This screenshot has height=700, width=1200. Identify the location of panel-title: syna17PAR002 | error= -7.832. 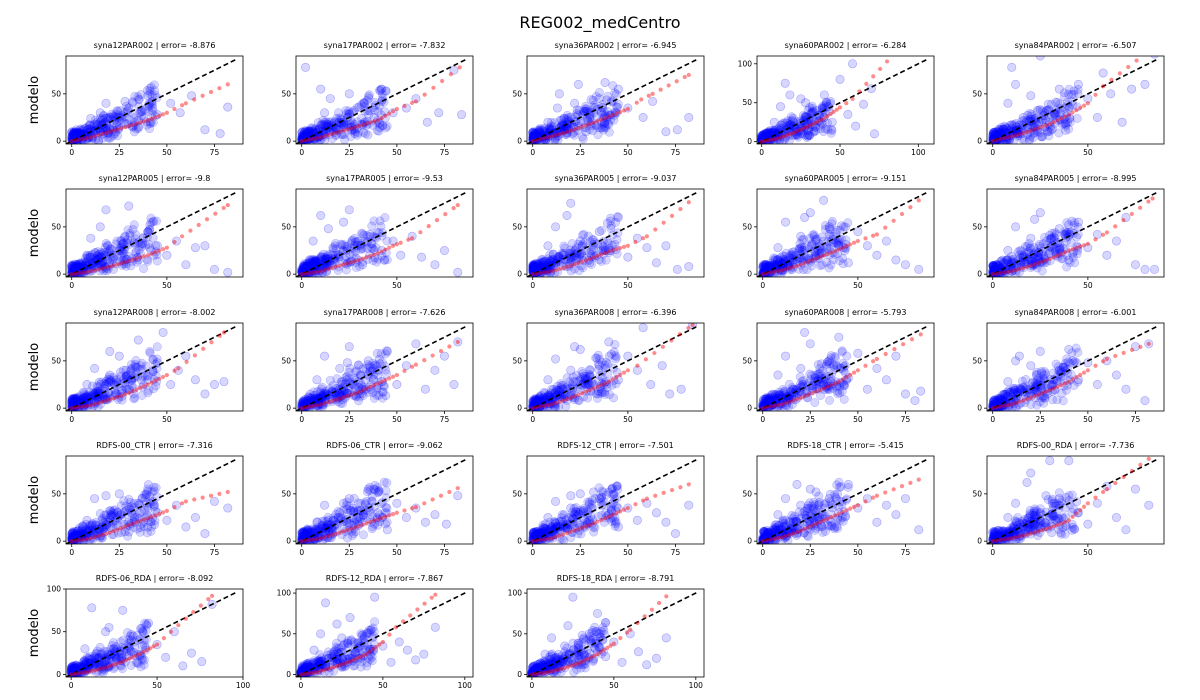
(385, 45).